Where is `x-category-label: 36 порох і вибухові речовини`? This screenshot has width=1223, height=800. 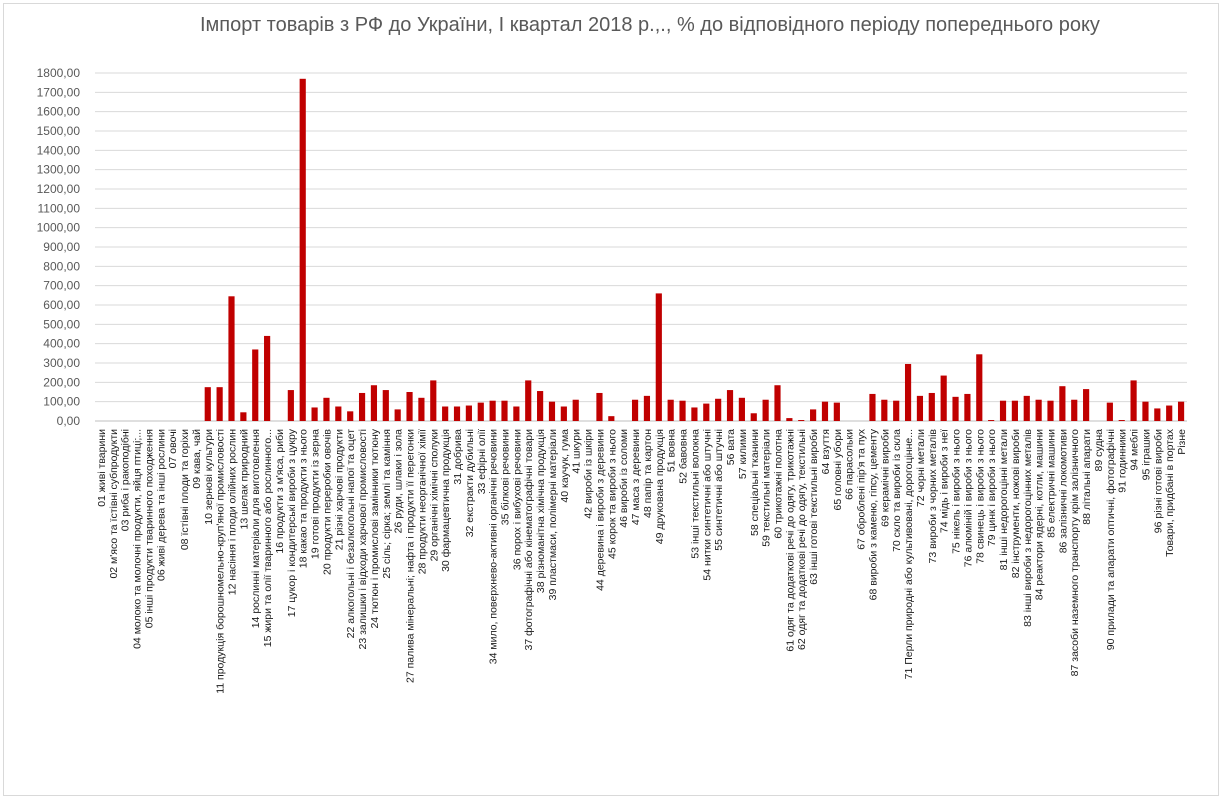 x-category-label: 36 порох і вибухові речовини is located at coordinates (517, 499).